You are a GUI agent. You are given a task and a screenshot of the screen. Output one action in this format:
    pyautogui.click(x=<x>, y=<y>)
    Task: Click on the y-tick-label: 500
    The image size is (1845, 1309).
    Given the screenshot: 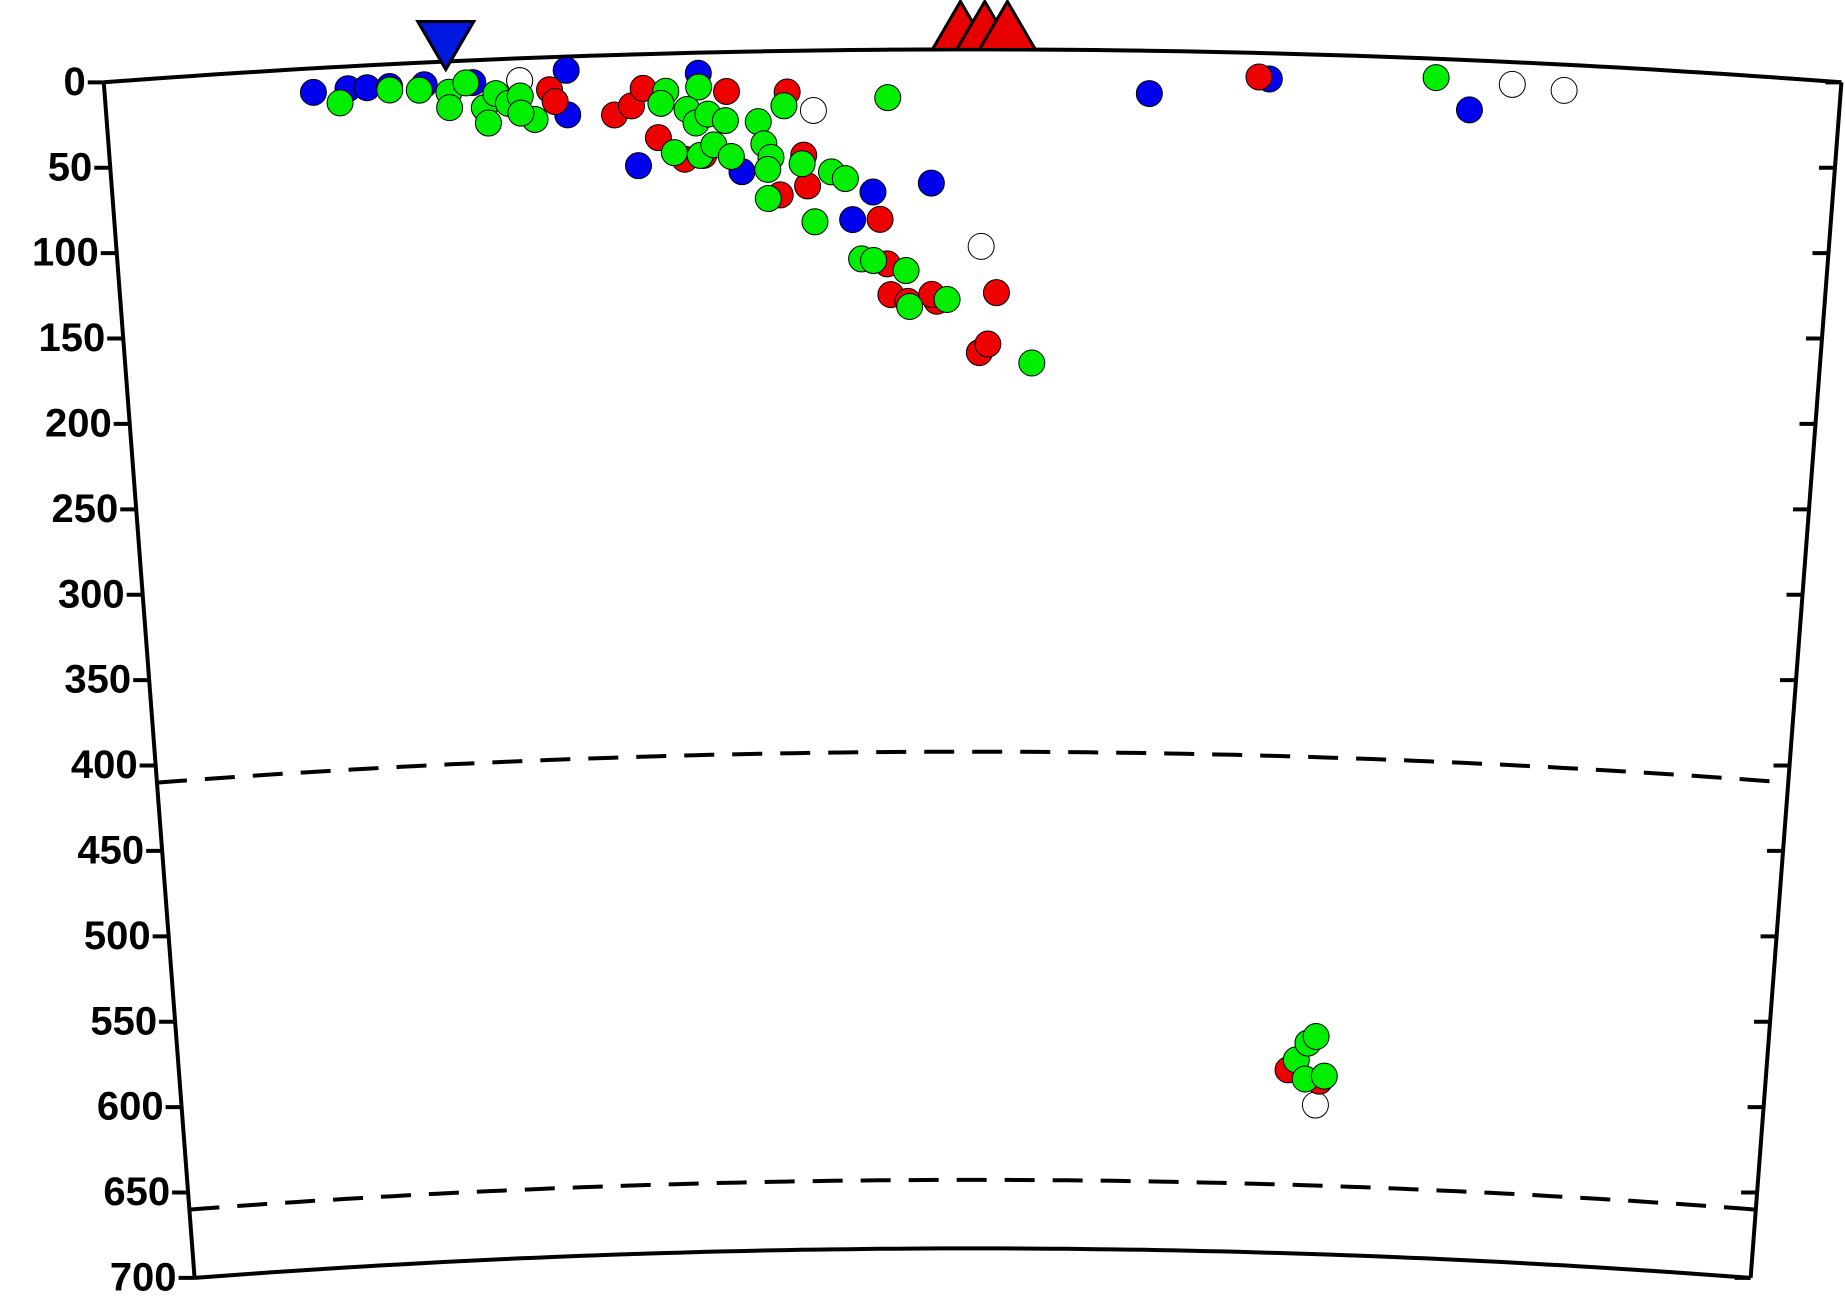 What is the action you would take?
    pyautogui.click(x=117, y=936)
    